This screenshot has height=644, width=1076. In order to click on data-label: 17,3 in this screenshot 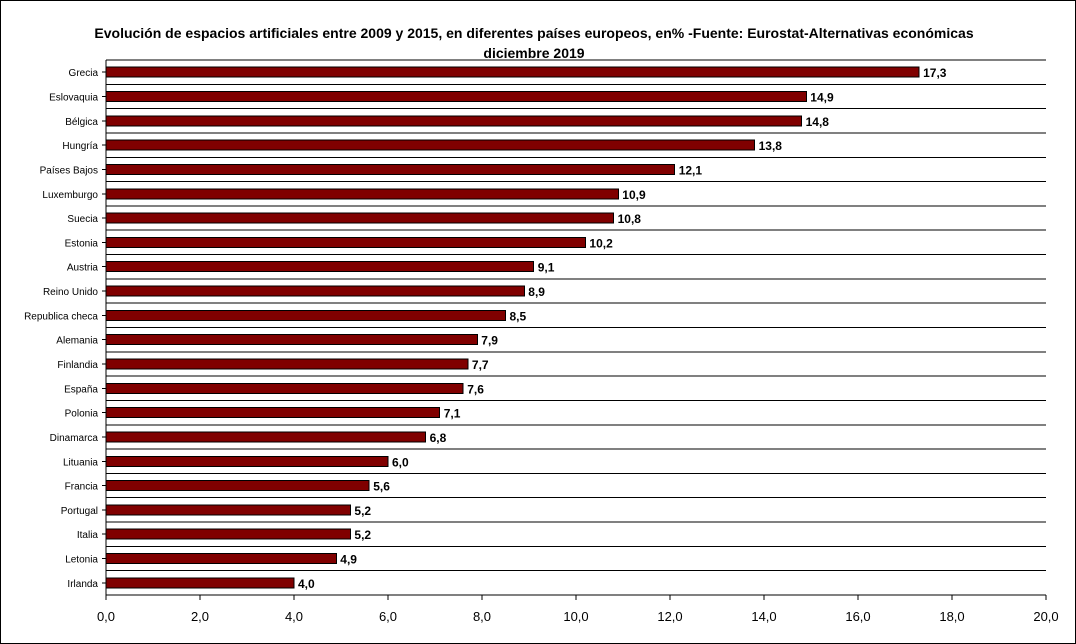, I will do `click(935, 73)`.